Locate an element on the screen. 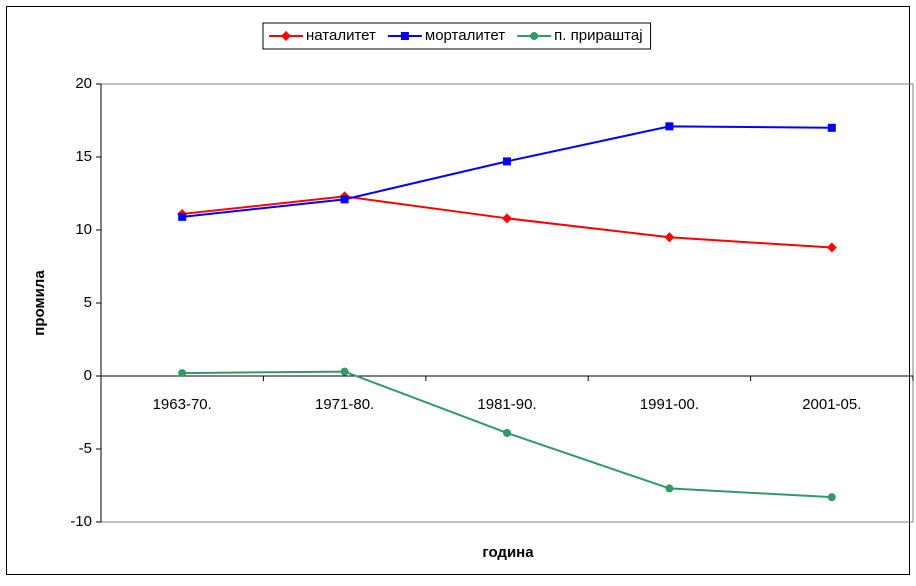 This screenshot has height=586, width=916. x-tick-label: 1981-90. is located at coordinates (506, 404).